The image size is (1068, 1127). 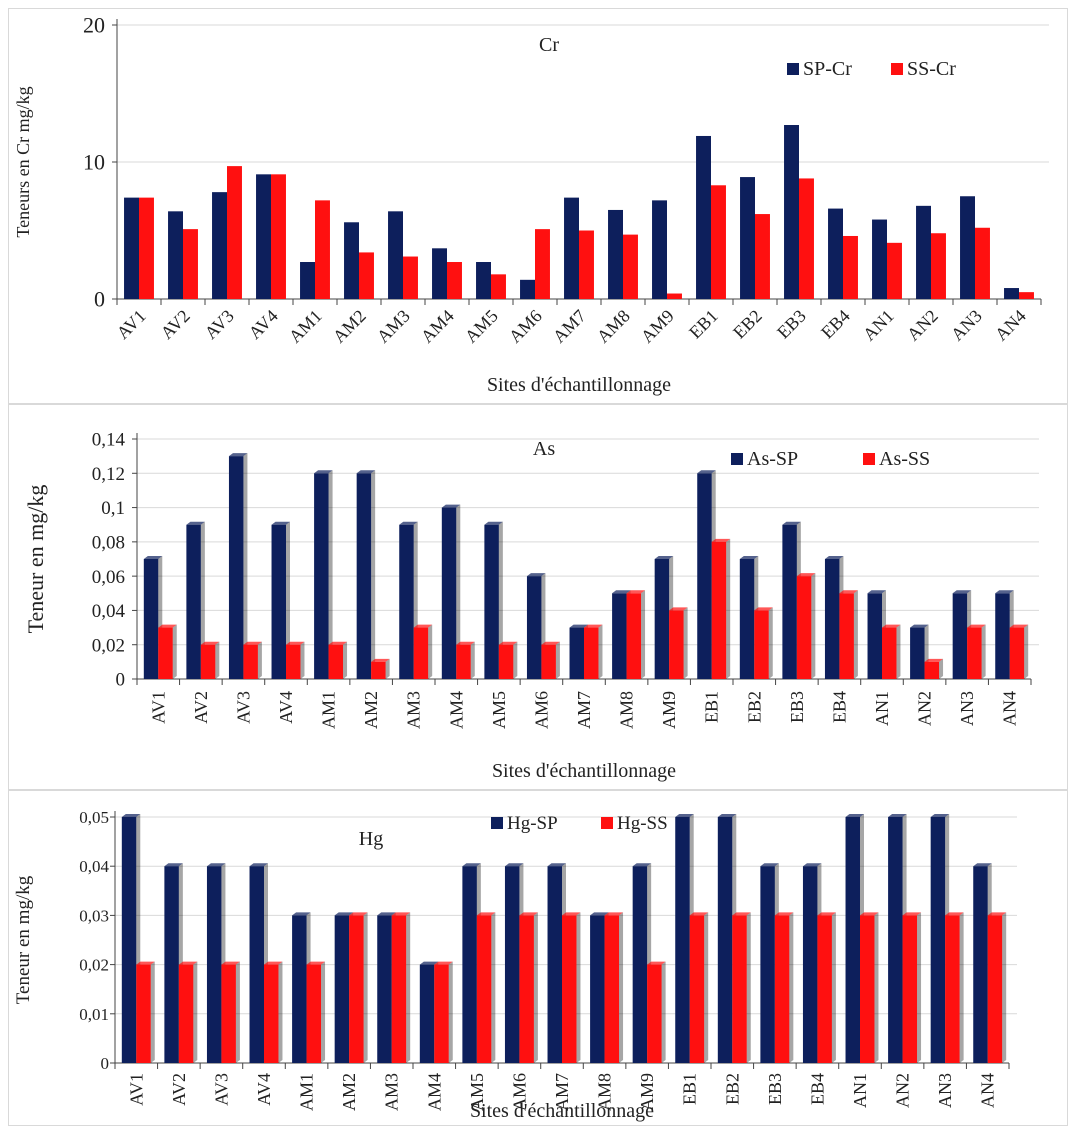 What do you see at coordinates (997, 987) in the screenshot?
I see `bar-hg-ss-an4` at bounding box center [997, 987].